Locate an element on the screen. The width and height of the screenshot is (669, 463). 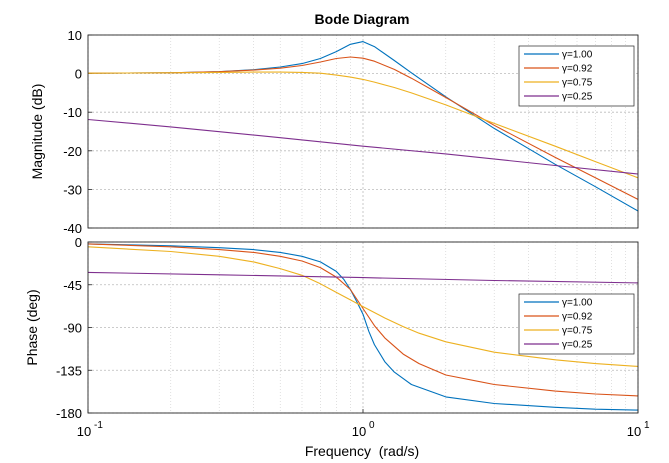
x-tick-exponent: 1 is located at coordinates (647, 425).